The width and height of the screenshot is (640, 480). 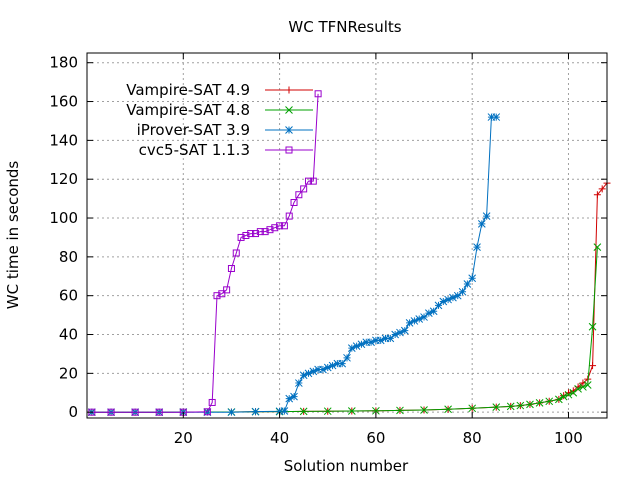 I want to click on y-tick-label: 160, so click(x=63, y=102).